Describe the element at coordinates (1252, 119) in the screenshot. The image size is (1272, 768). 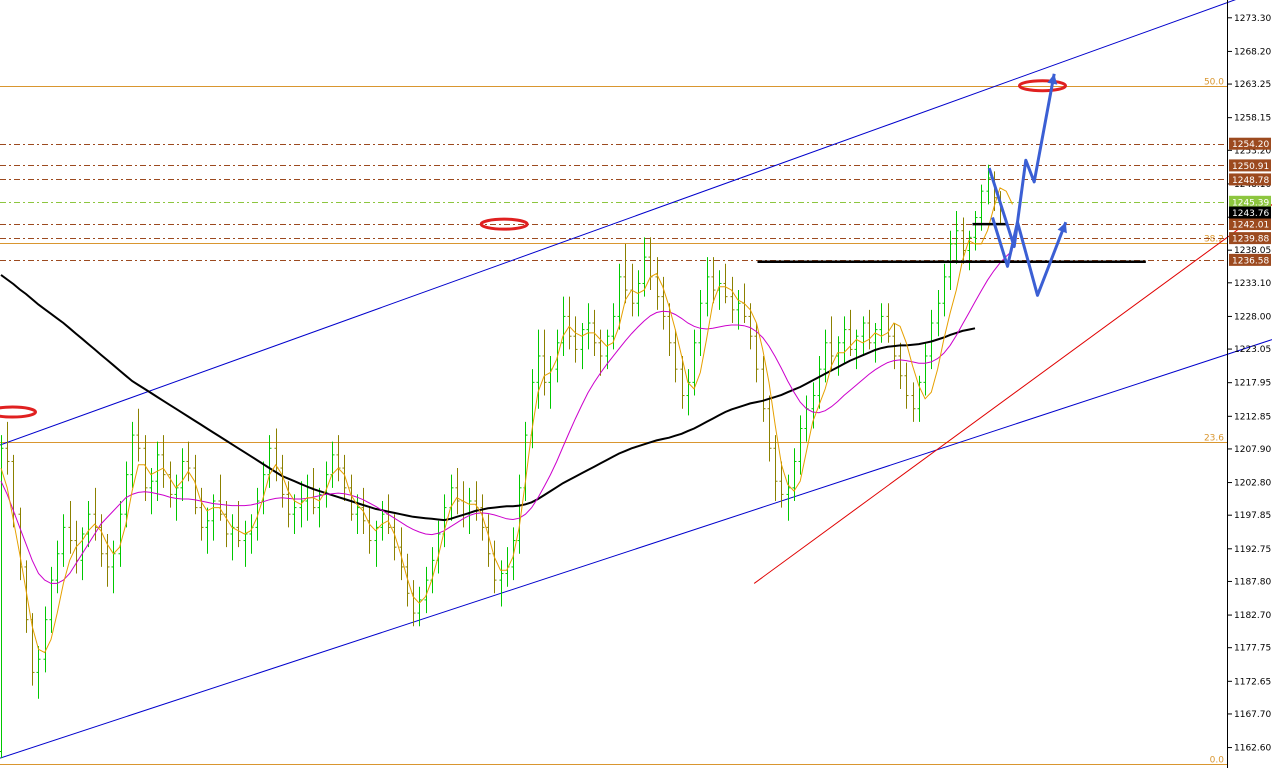
I see `price-tick-label: 1258.15` at that location.